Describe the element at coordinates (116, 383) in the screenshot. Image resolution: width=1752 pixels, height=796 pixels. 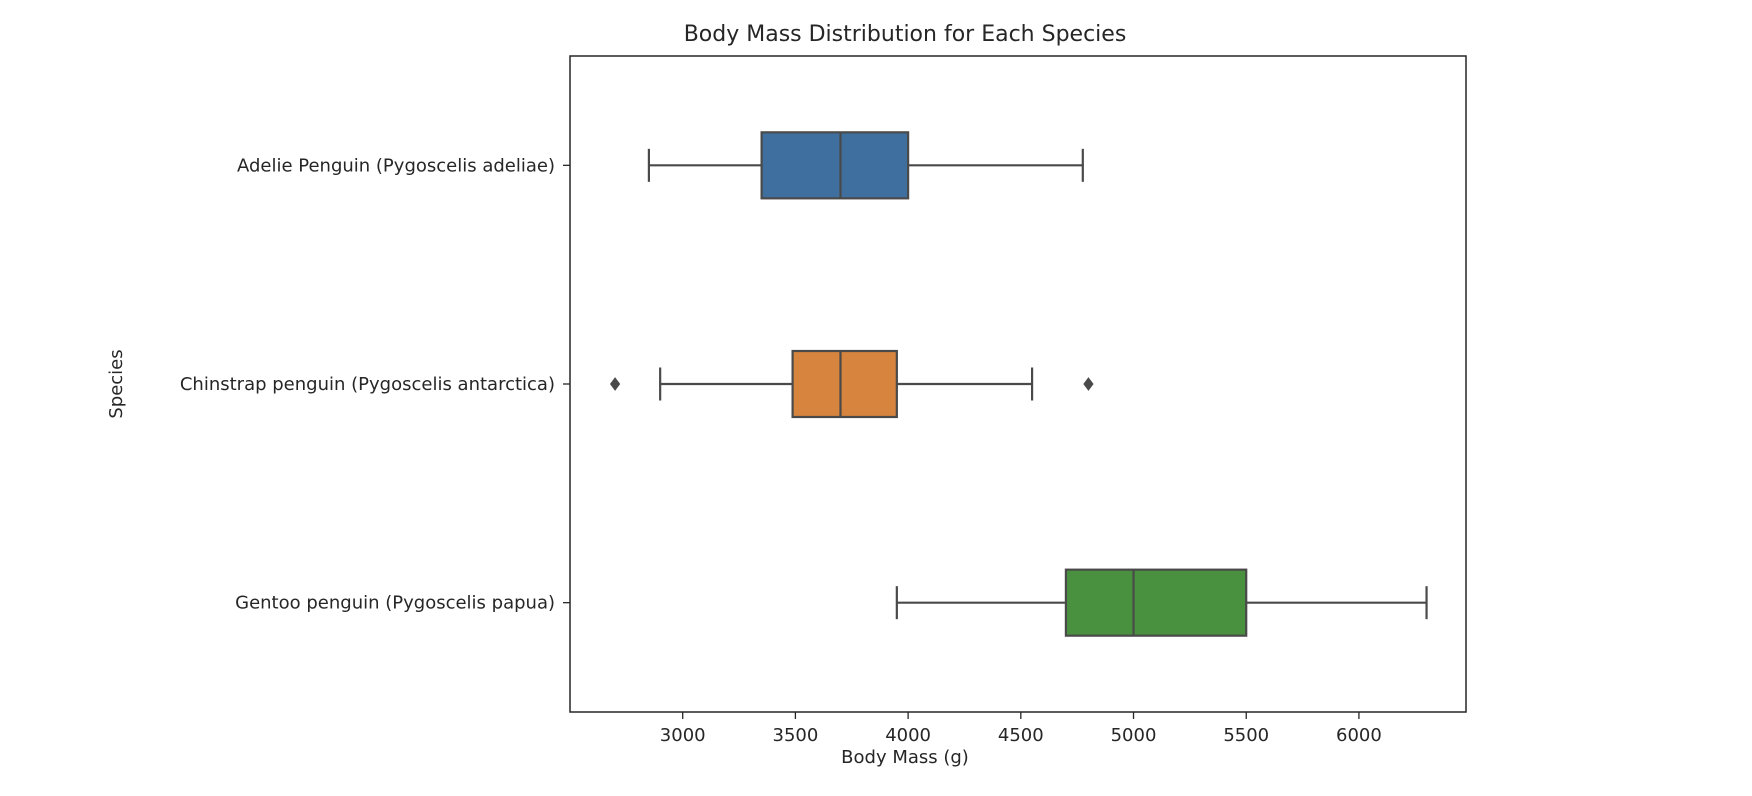
I see `y-axis-label: Species` at that location.